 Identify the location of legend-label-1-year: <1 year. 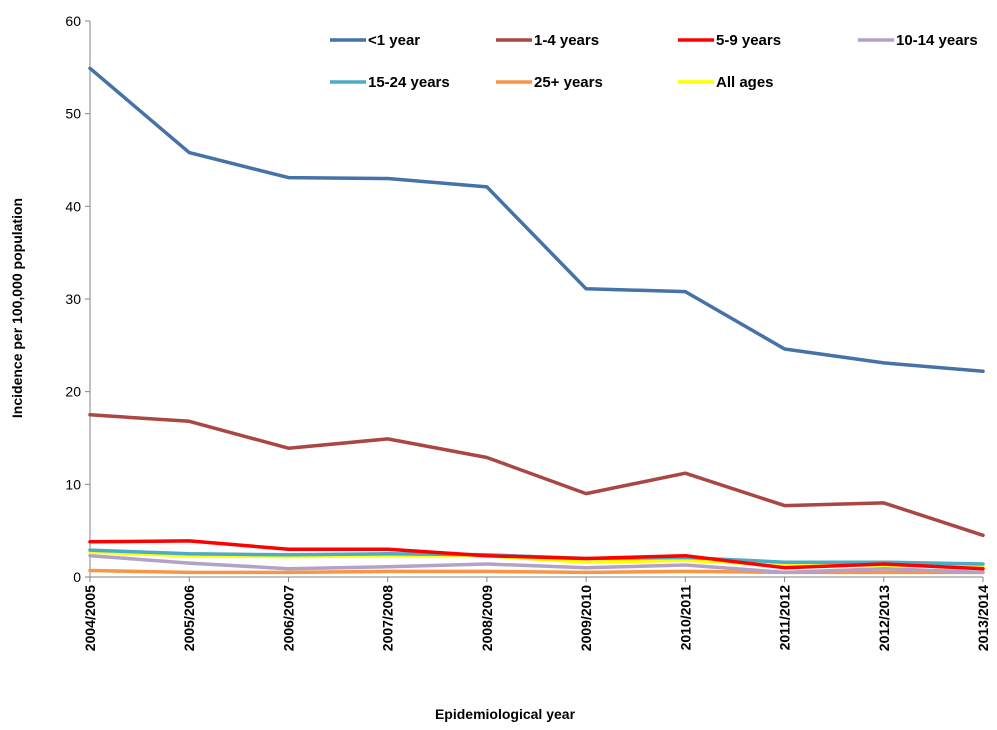
(394, 40).